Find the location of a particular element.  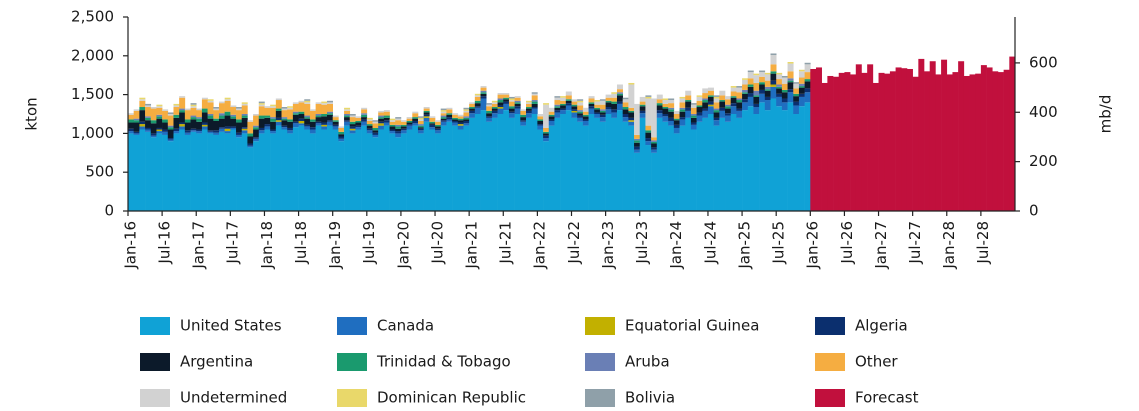

x-tick-label: Jan-19 is located at coordinates (335, 245).